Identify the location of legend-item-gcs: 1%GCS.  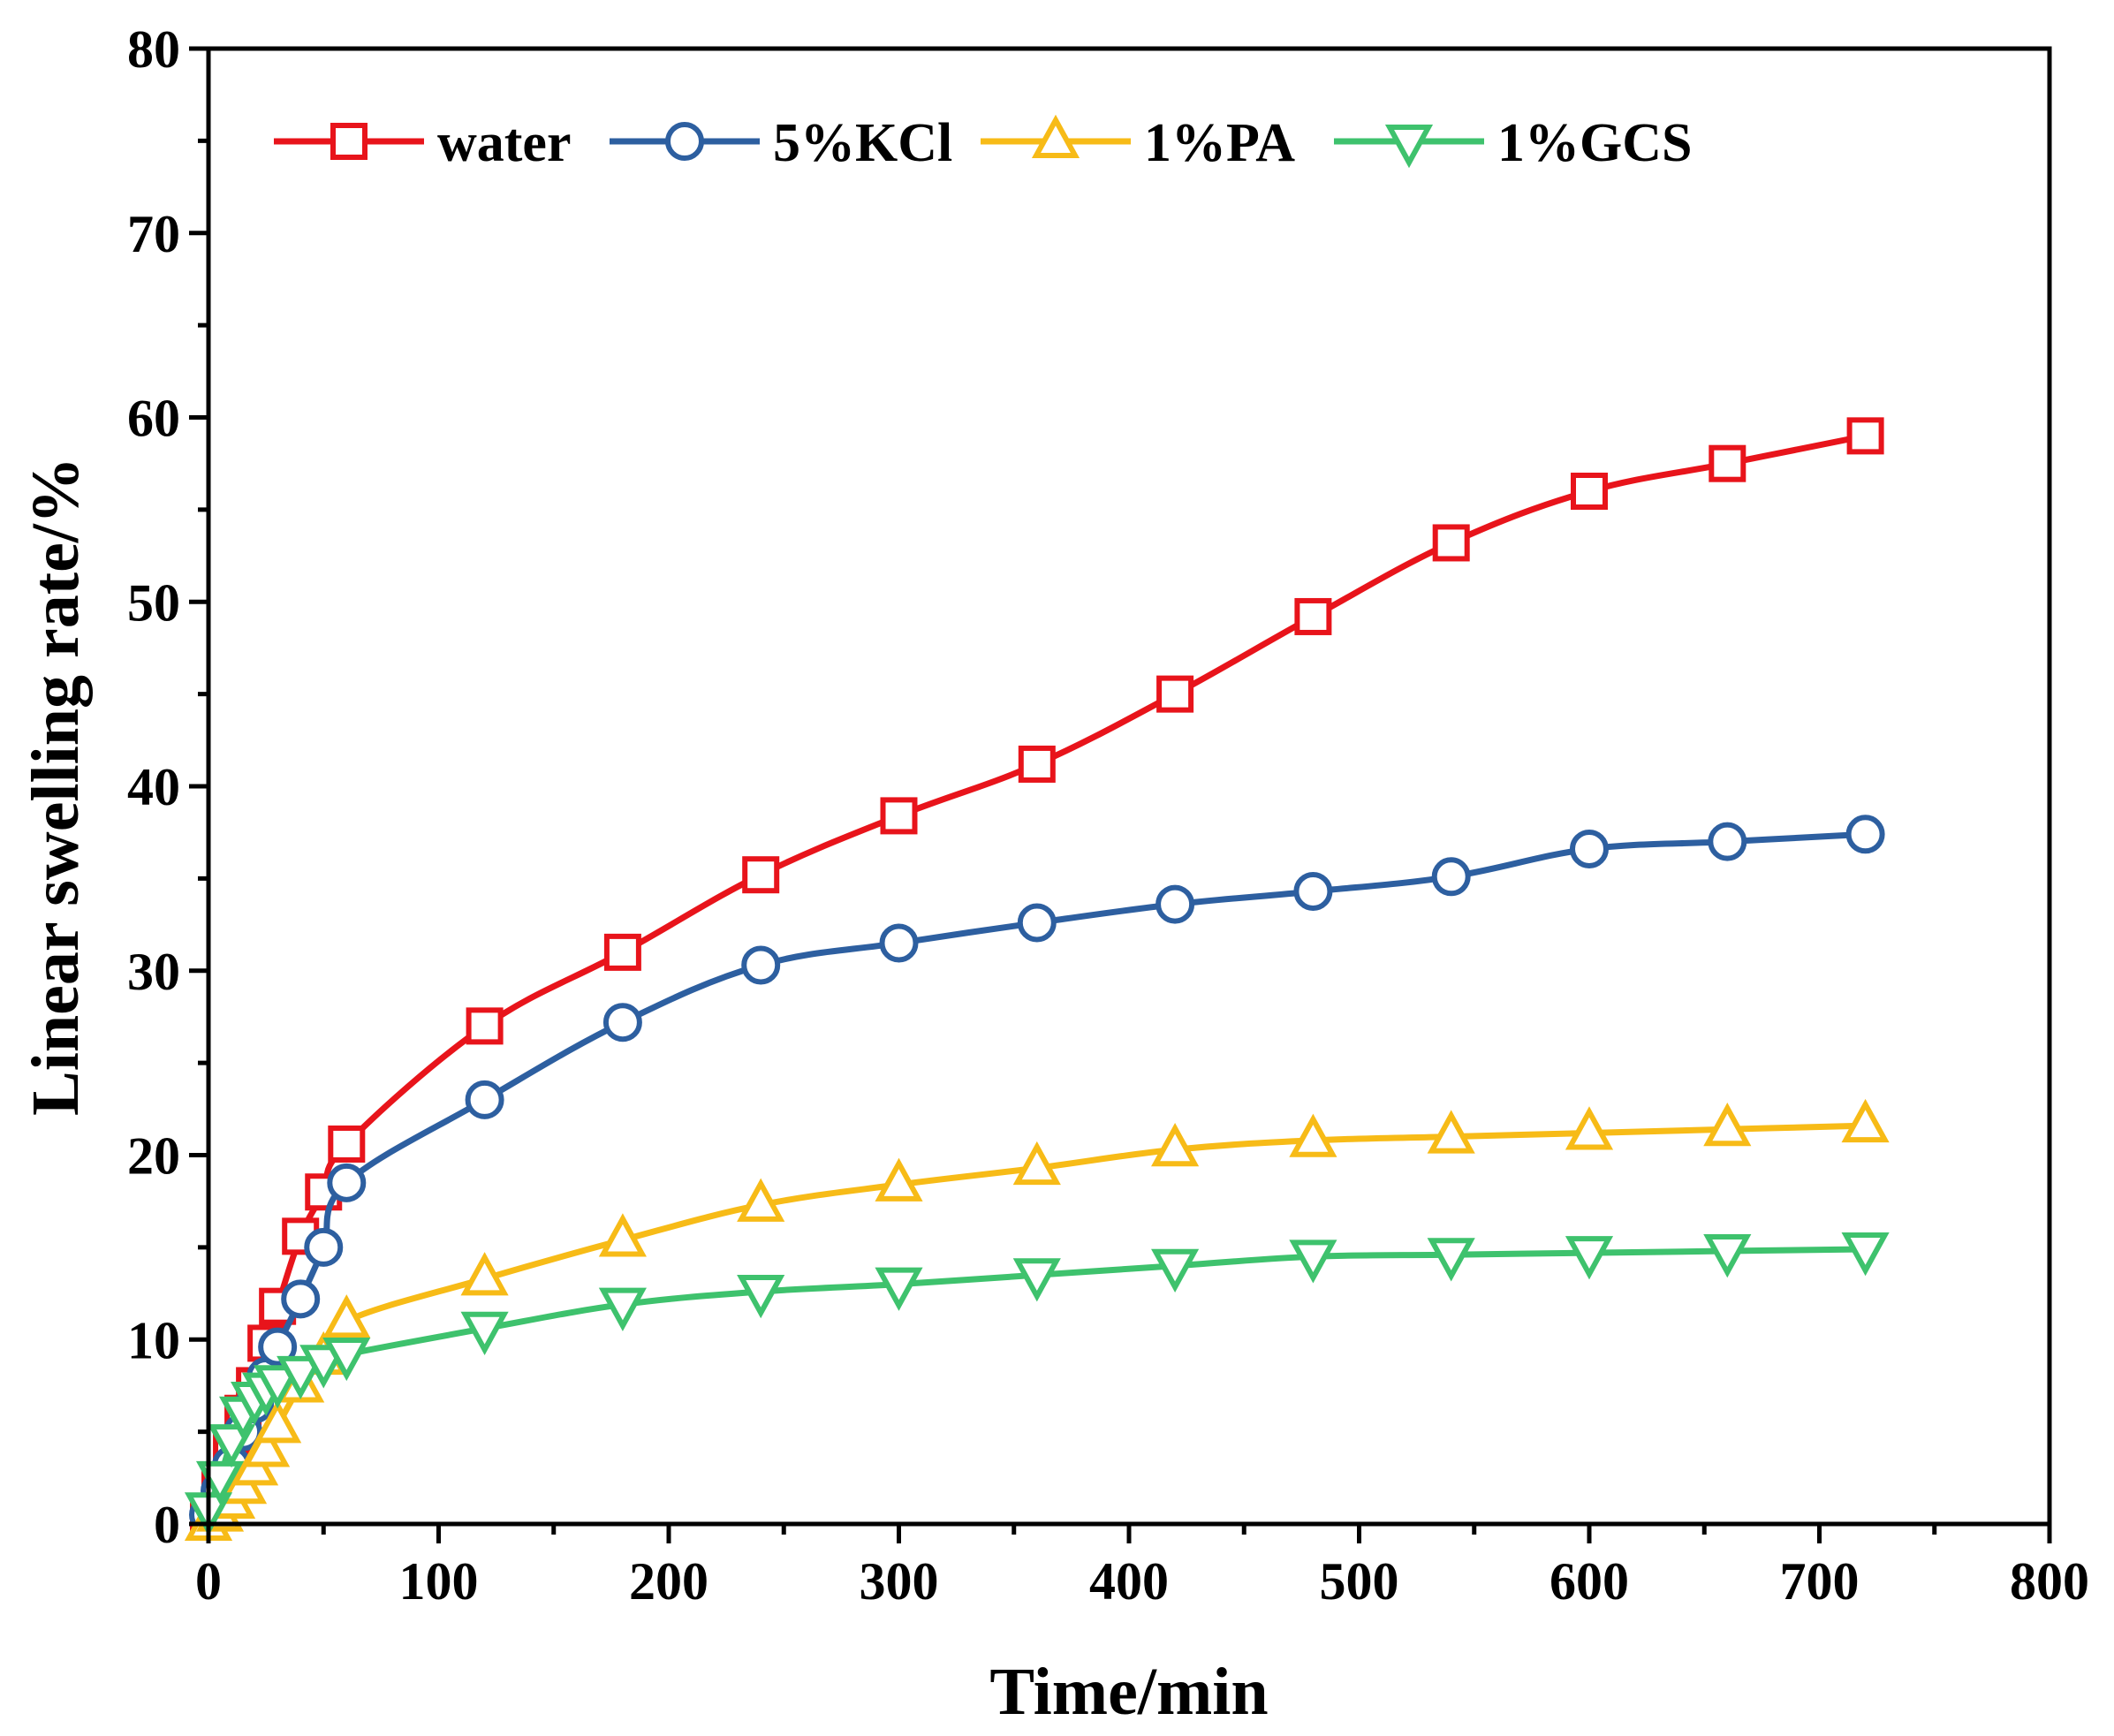
(1513, 143).